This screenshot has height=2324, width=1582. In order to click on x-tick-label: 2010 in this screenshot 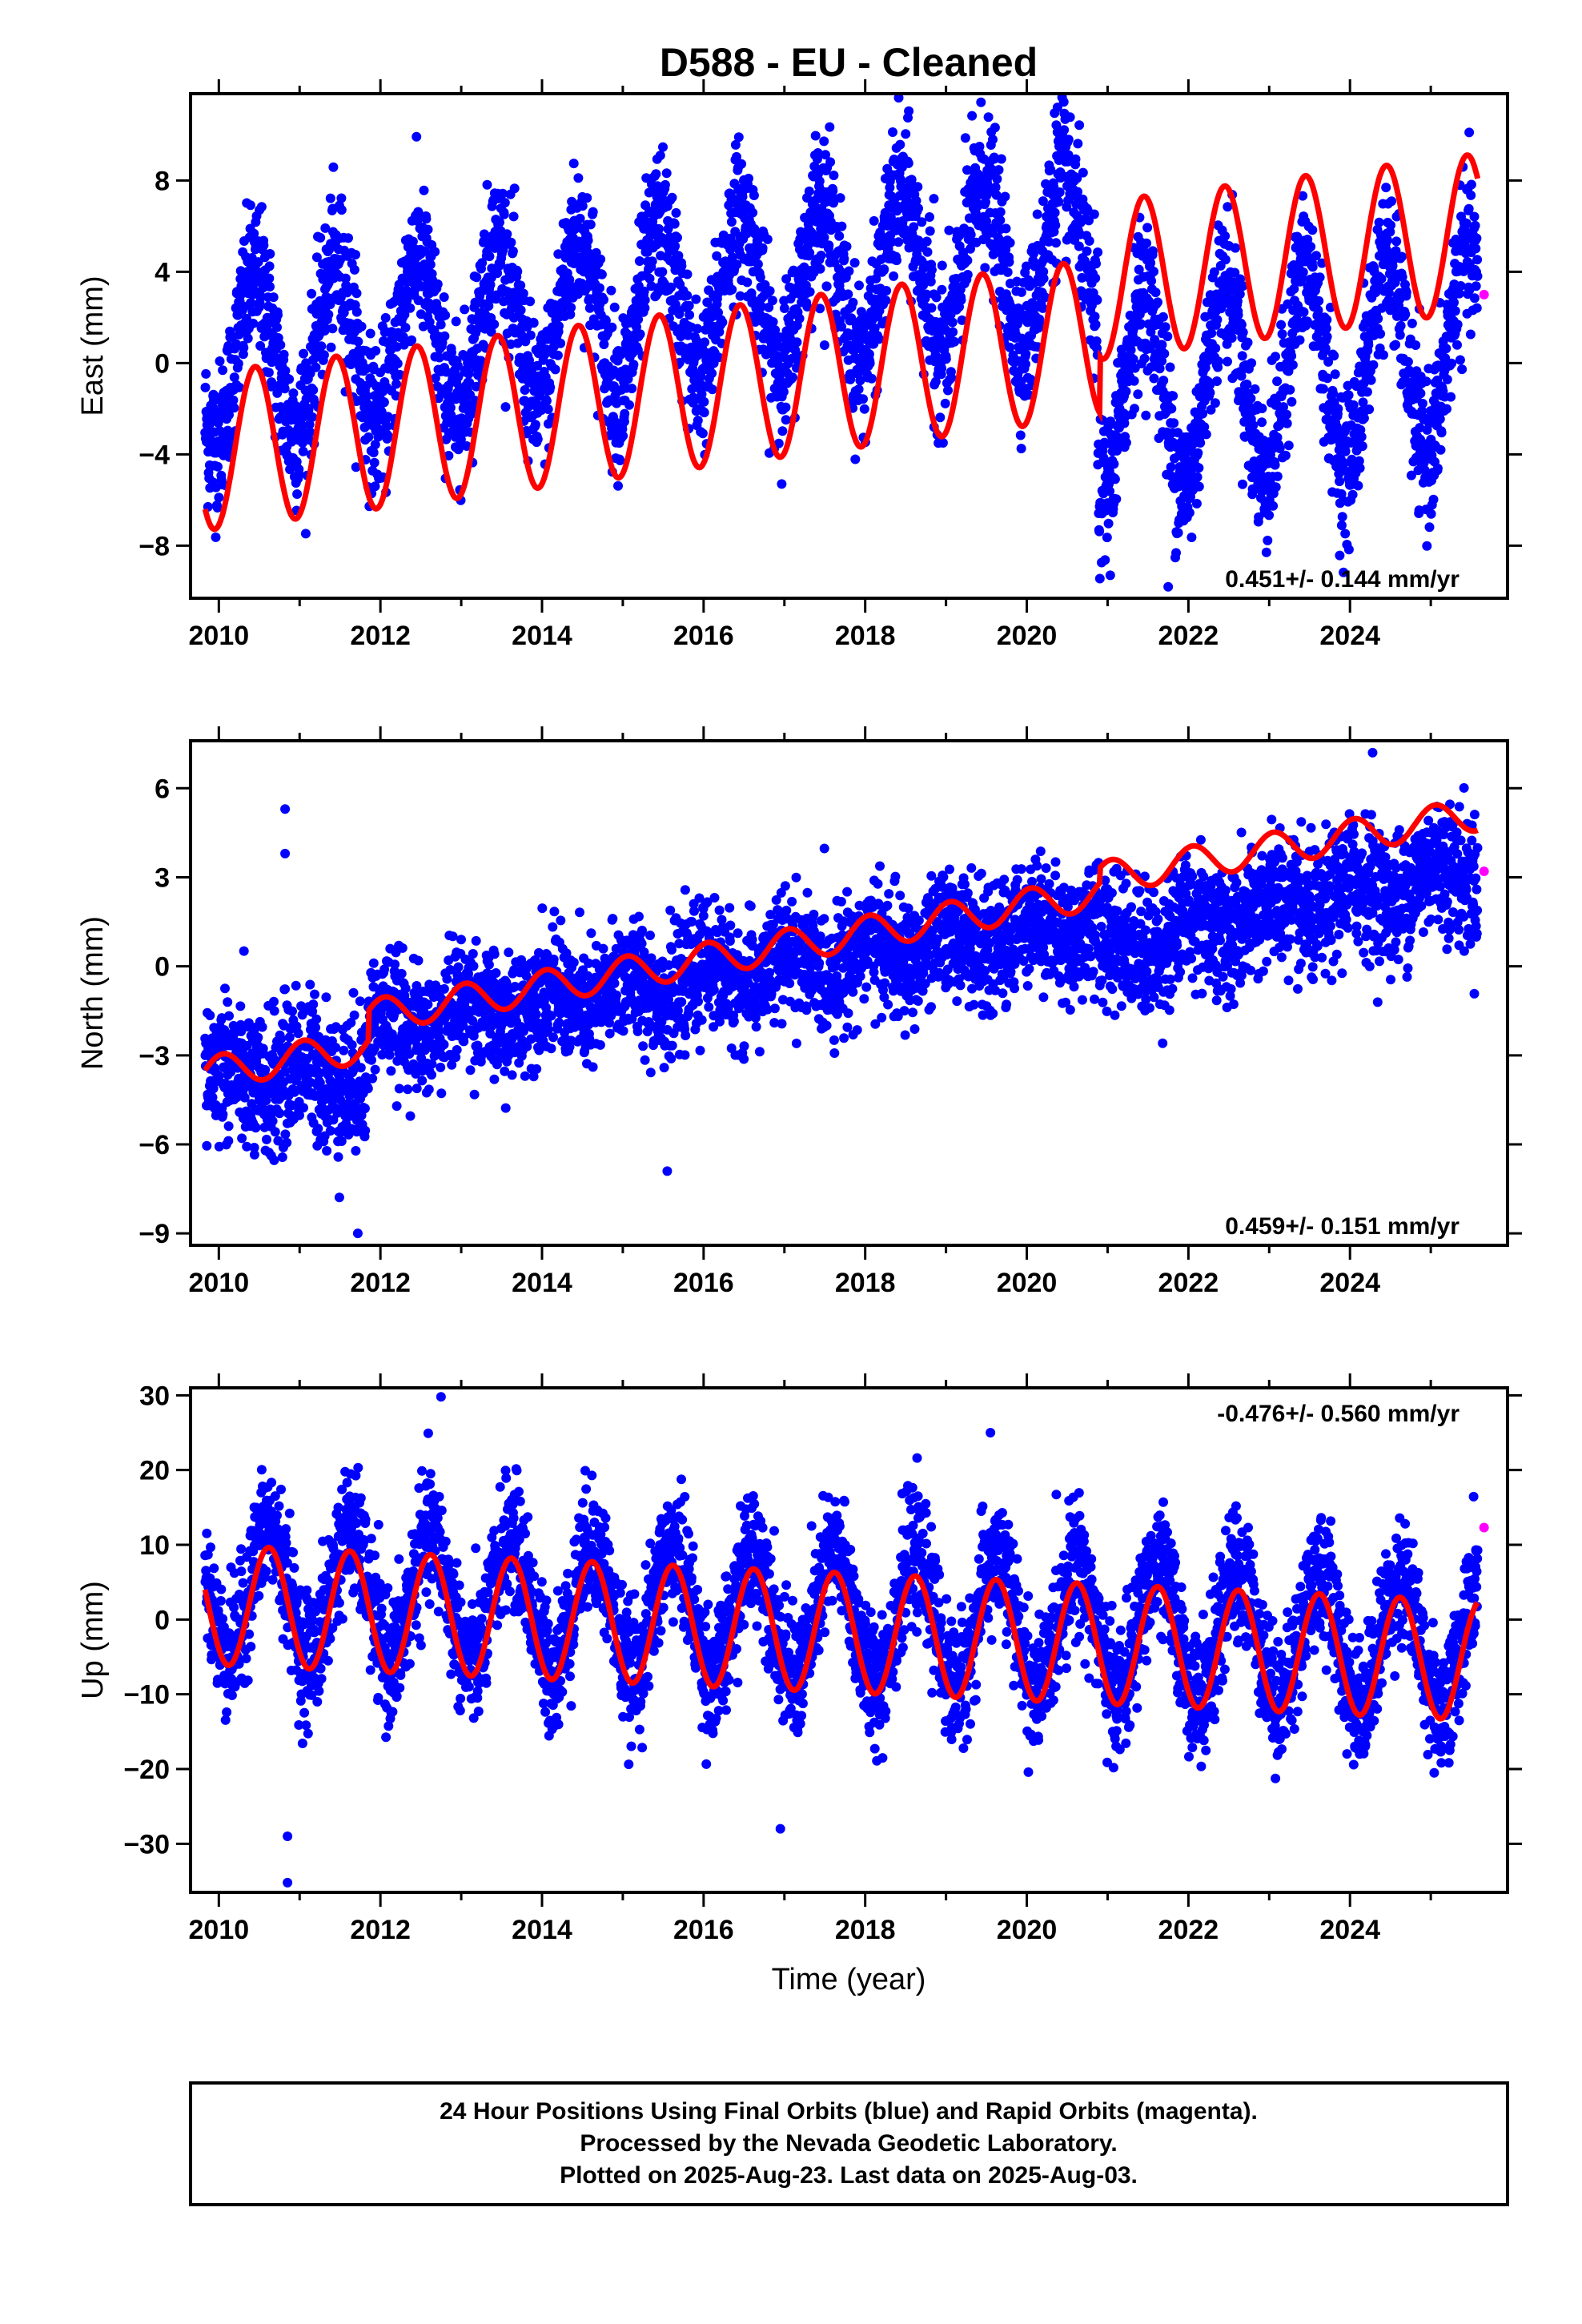, I will do `click(220, 636)`.